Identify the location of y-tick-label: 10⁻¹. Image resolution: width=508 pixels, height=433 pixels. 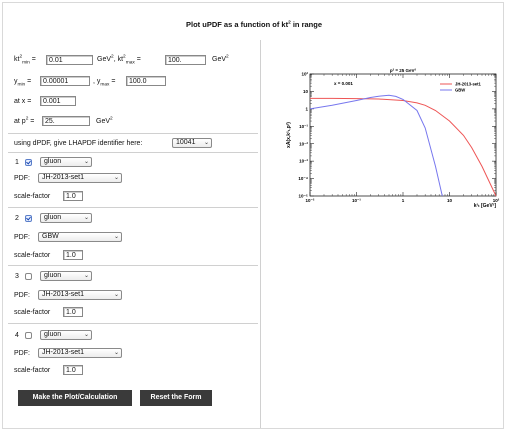
(303, 126).